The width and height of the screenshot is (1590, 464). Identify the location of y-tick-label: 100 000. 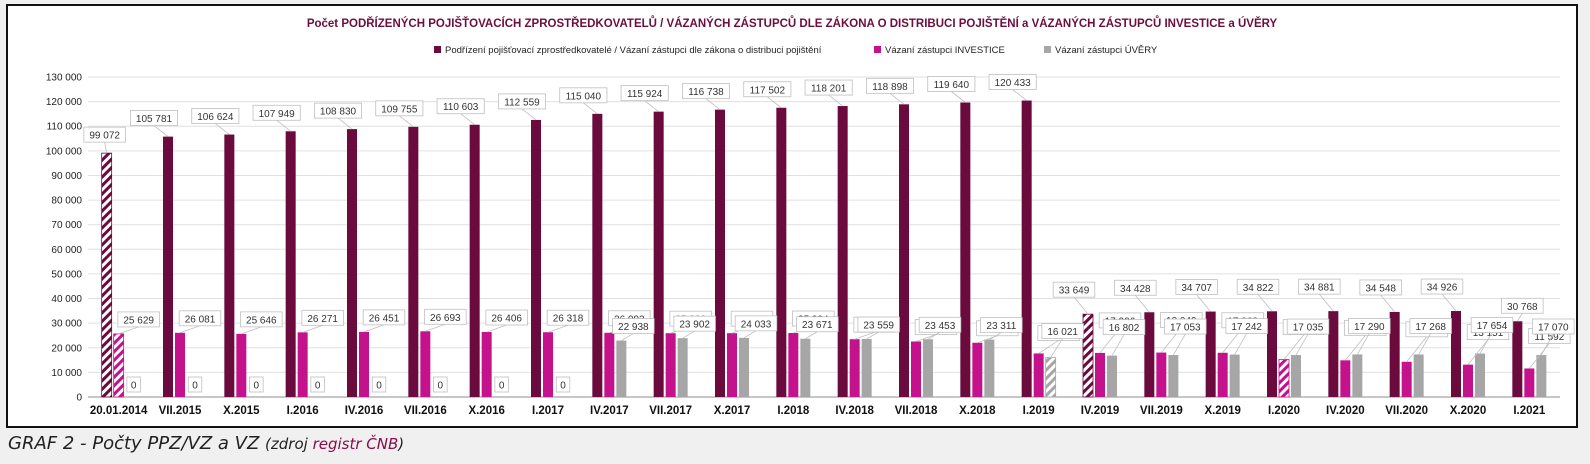
(64, 151).